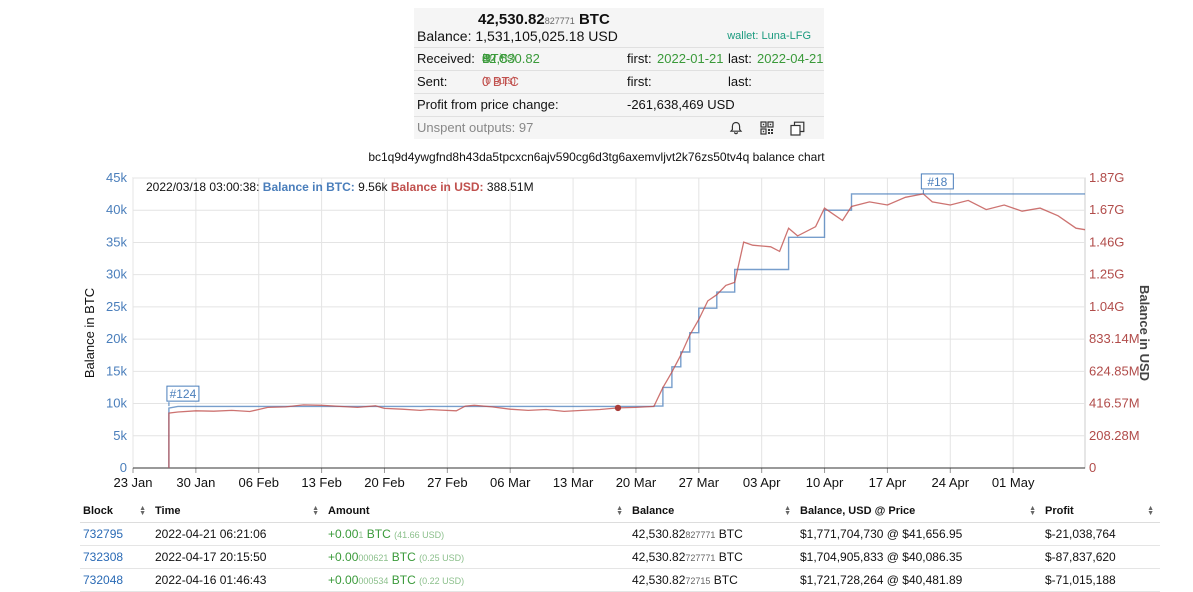 This screenshot has height=592, width=1193. What do you see at coordinates (517, 36) in the screenshot?
I see `usd-balance: Balance: 1,531,105,025.18 USD` at bounding box center [517, 36].